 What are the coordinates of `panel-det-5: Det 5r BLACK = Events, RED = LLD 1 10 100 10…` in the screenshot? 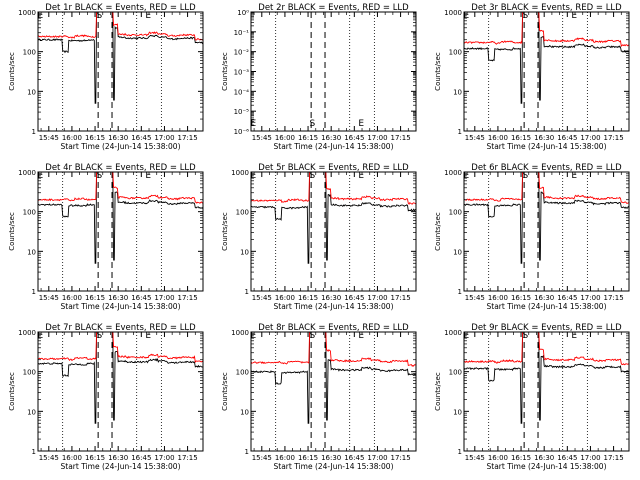 It's located at (319, 237).